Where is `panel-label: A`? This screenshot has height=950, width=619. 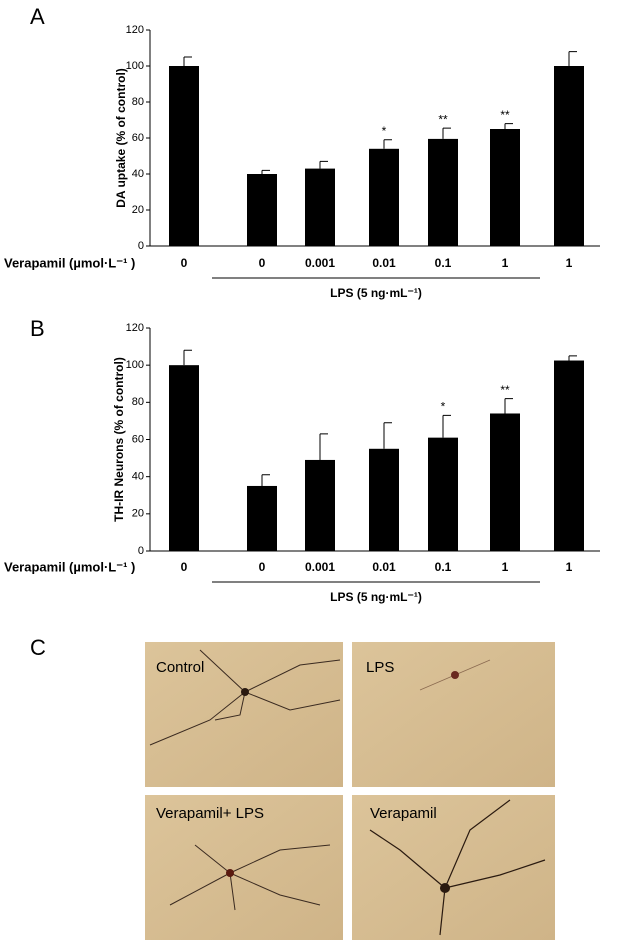
panel-label: A is located at coordinates (37, 16).